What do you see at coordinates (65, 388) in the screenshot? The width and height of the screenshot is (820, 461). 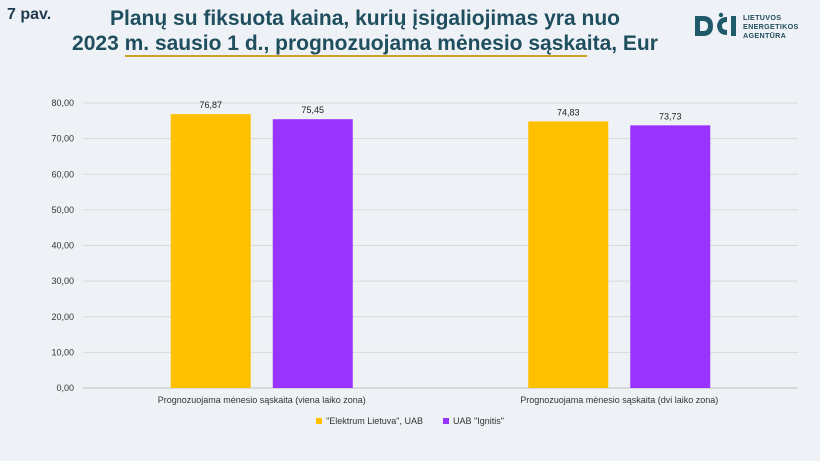 I see `y-tick-label: 0,00` at bounding box center [65, 388].